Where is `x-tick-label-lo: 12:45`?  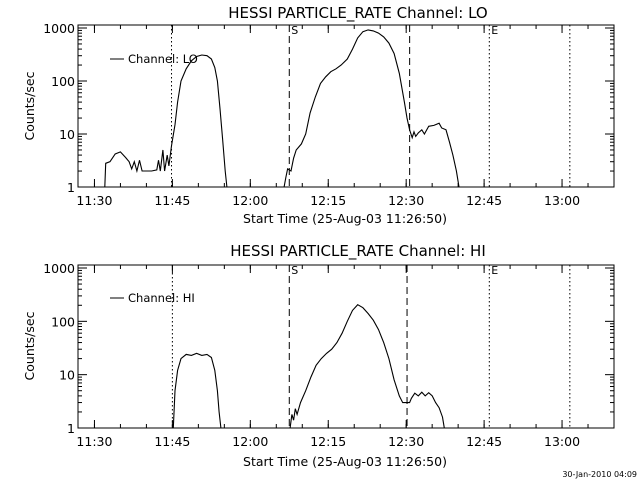
x-tick-label-lo: 12:45 is located at coordinates (484, 200).